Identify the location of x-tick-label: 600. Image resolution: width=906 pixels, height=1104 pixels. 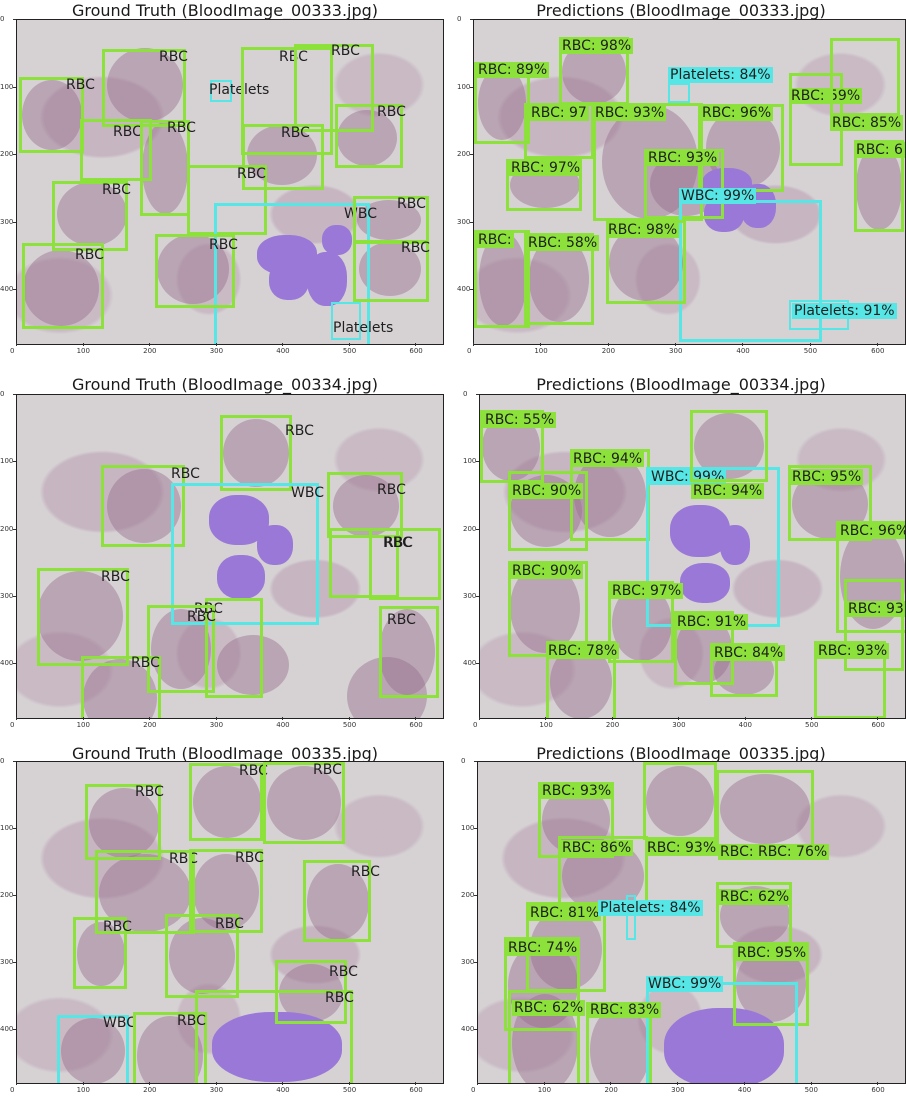
(416, 351).